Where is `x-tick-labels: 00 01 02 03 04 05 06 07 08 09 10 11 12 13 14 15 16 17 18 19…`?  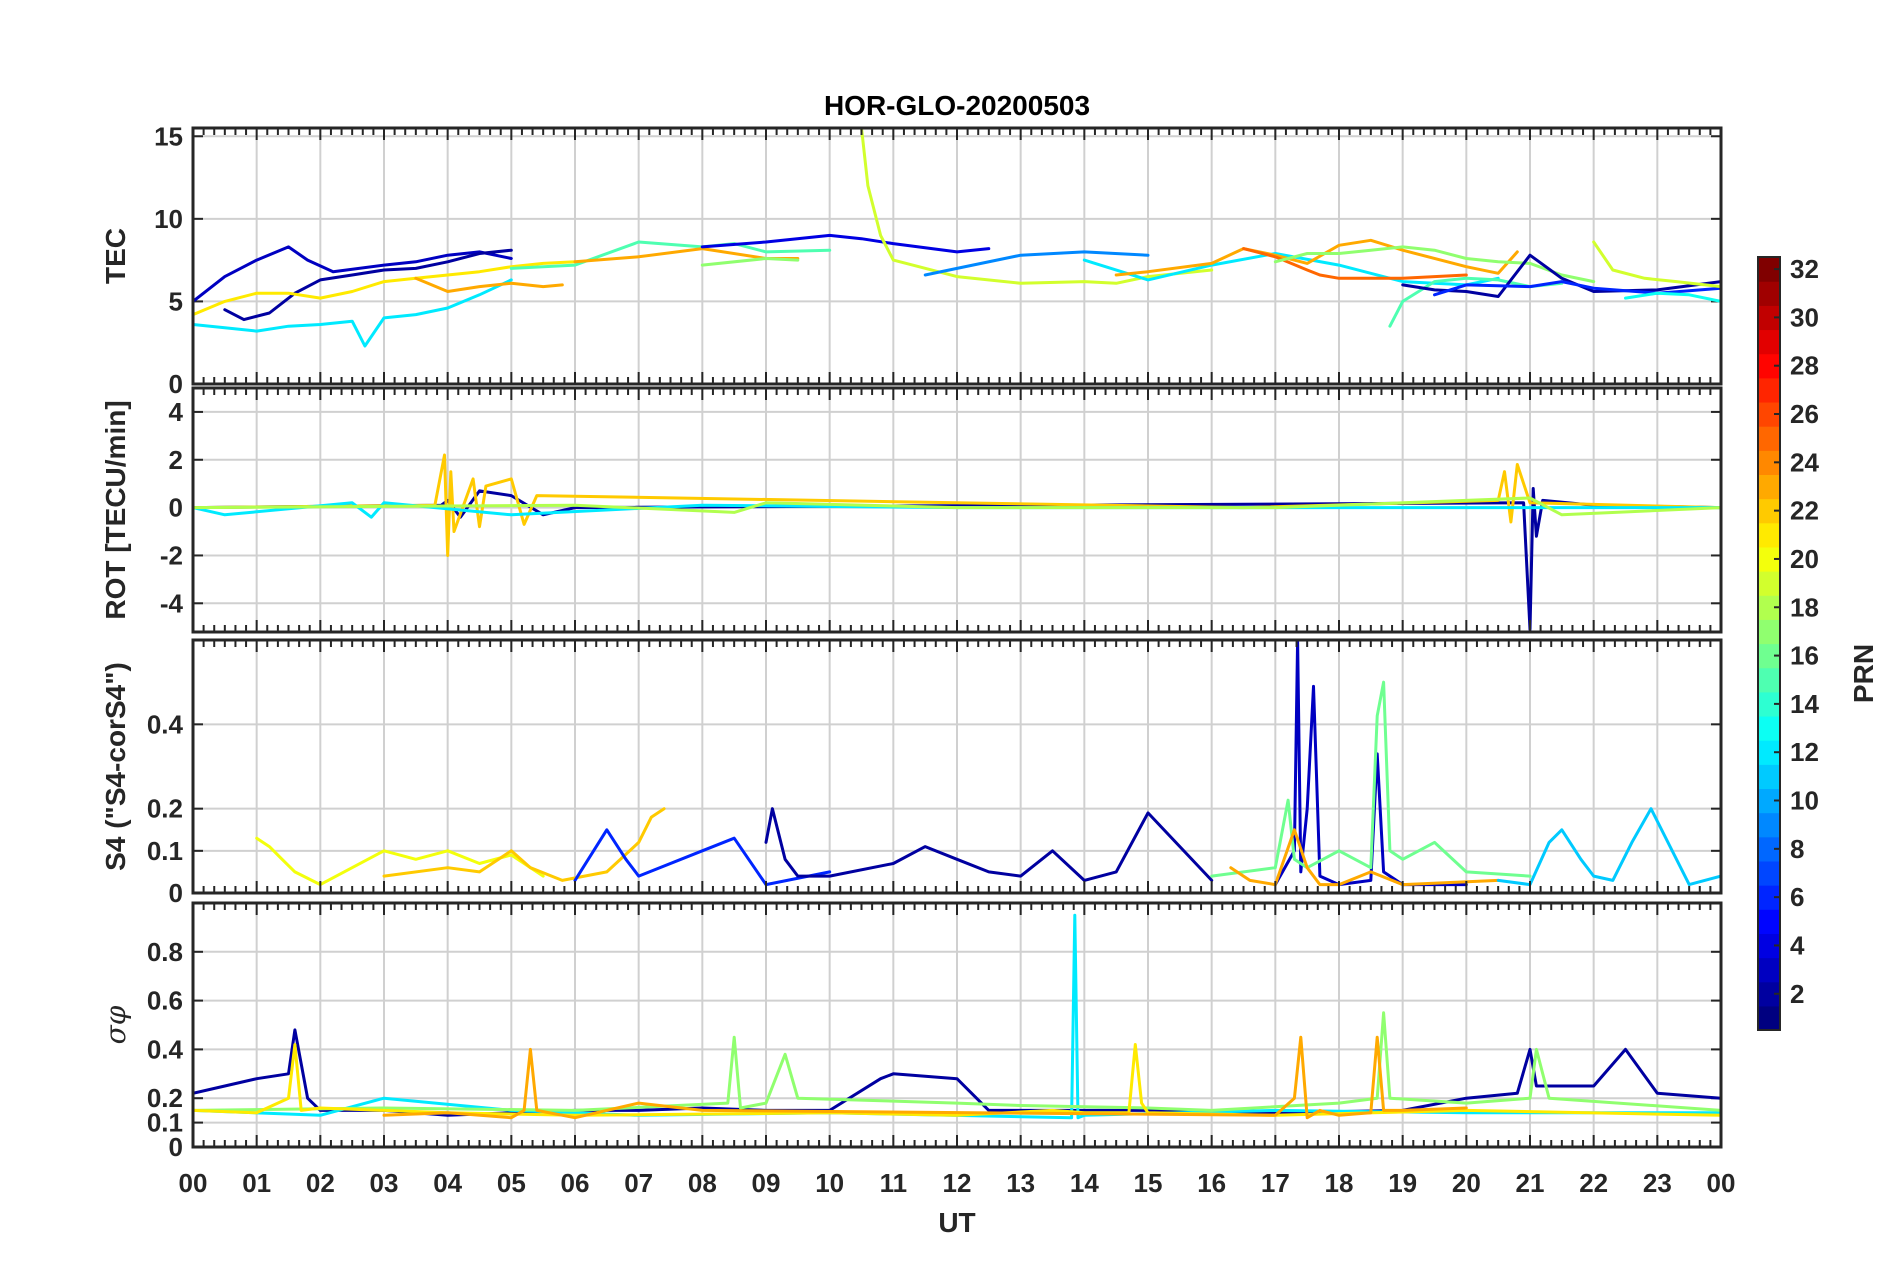 x-tick-labels: 00 01 02 03 04 05 06 07 08 09 10 11 12 13 14 15 16 17 18 19… is located at coordinates (957, 1183).